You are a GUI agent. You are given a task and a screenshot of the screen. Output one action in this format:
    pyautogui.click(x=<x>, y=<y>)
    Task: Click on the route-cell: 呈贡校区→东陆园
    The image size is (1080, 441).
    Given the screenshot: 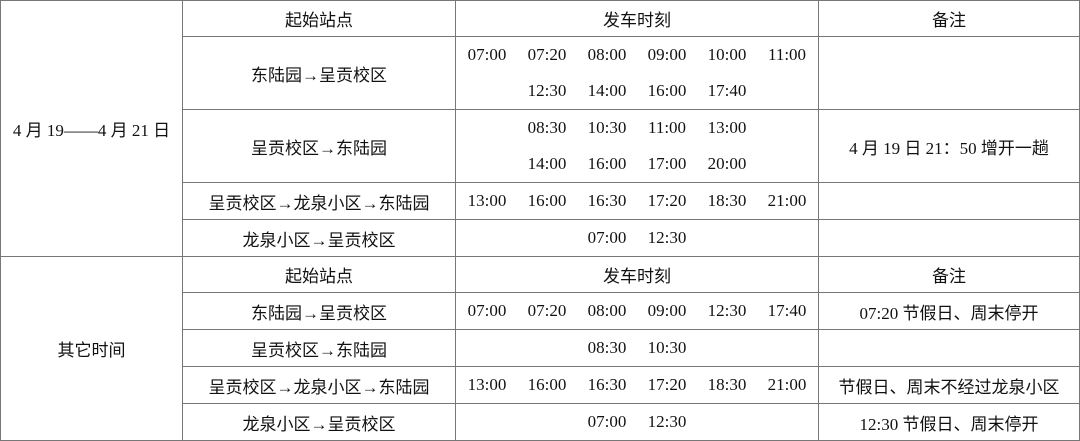 What is the action you would take?
    pyautogui.click(x=319, y=348)
    